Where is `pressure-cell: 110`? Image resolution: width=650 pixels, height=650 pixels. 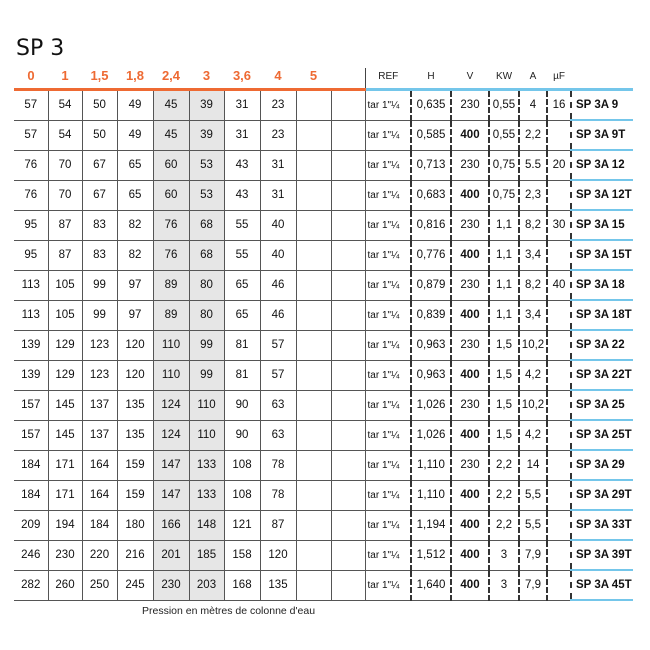 pressure-cell: 110 is located at coordinates (207, 435).